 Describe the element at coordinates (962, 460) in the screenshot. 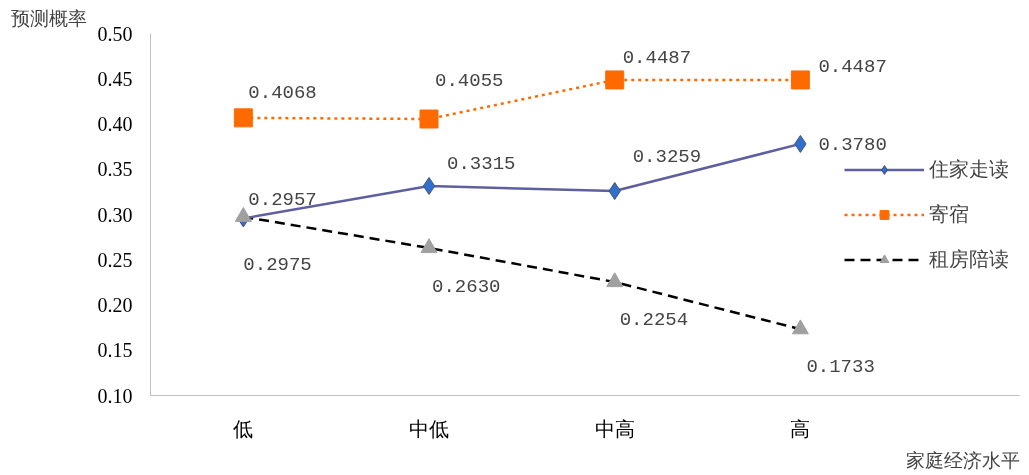

I see `x-axis-title: 家庭经济水平` at that location.